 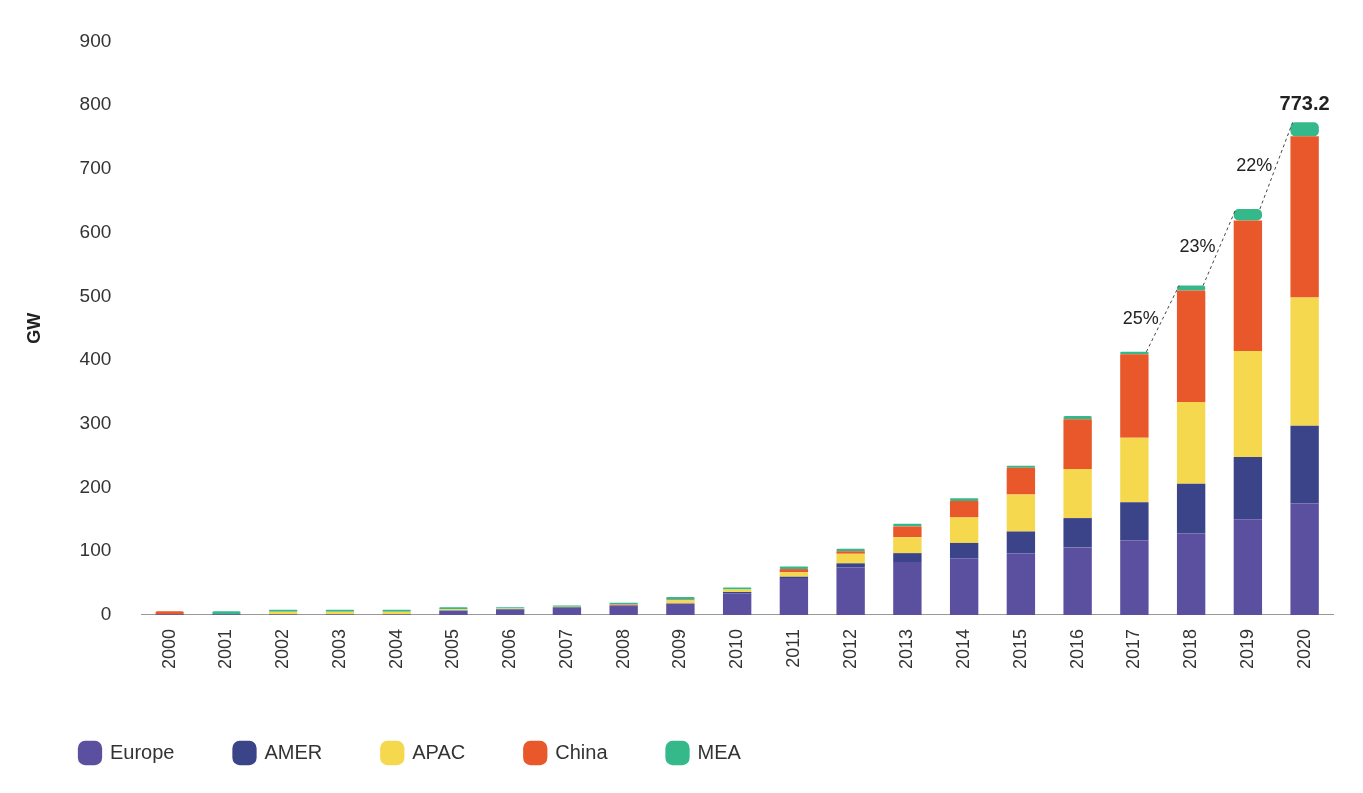 What do you see at coordinates (1197, 246) in the screenshot?
I see `annotation: 23%` at bounding box center [1197, 246].